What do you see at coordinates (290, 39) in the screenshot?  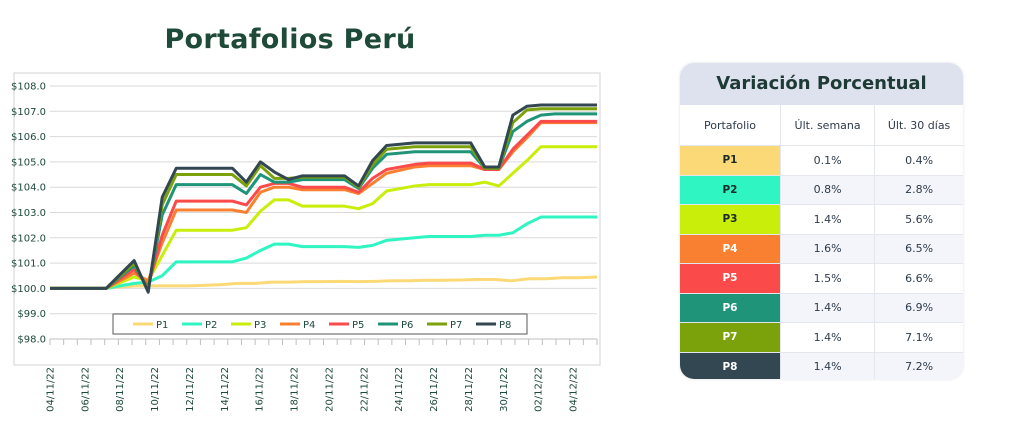 I see `chart-title: Portafolios Perú` at bounding box center [290, 39].